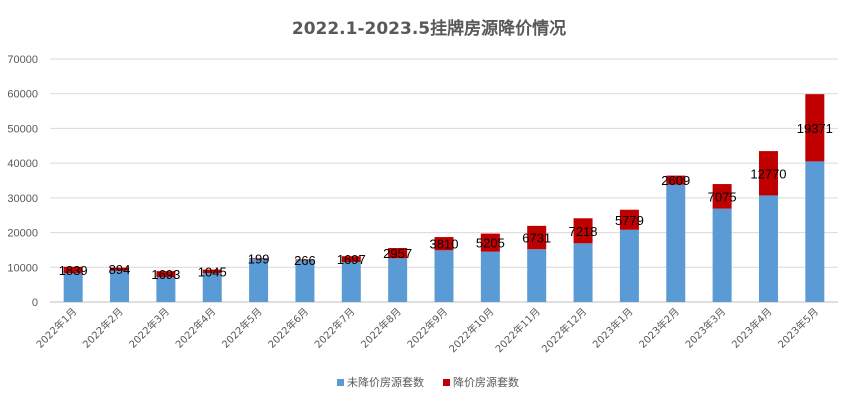  What do you see at coordinates (22, 95) in the screenshot?
I see `y-tick-label: 60000` at bounding box center [22, 95].